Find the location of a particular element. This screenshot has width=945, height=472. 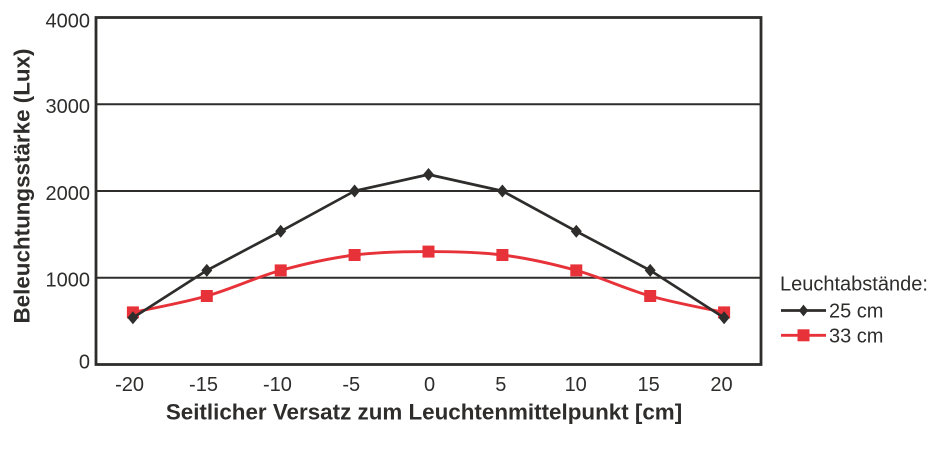

svg-text: -20 is located at coordinates (129, 385).